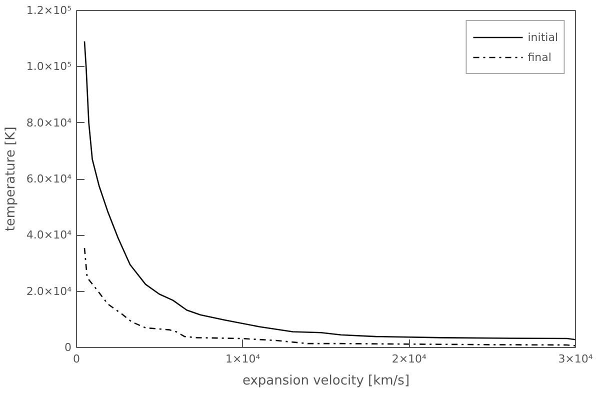  Describe the element at coordinates (540, 57) in the screenshot. I see `legend-label: final` at that location.